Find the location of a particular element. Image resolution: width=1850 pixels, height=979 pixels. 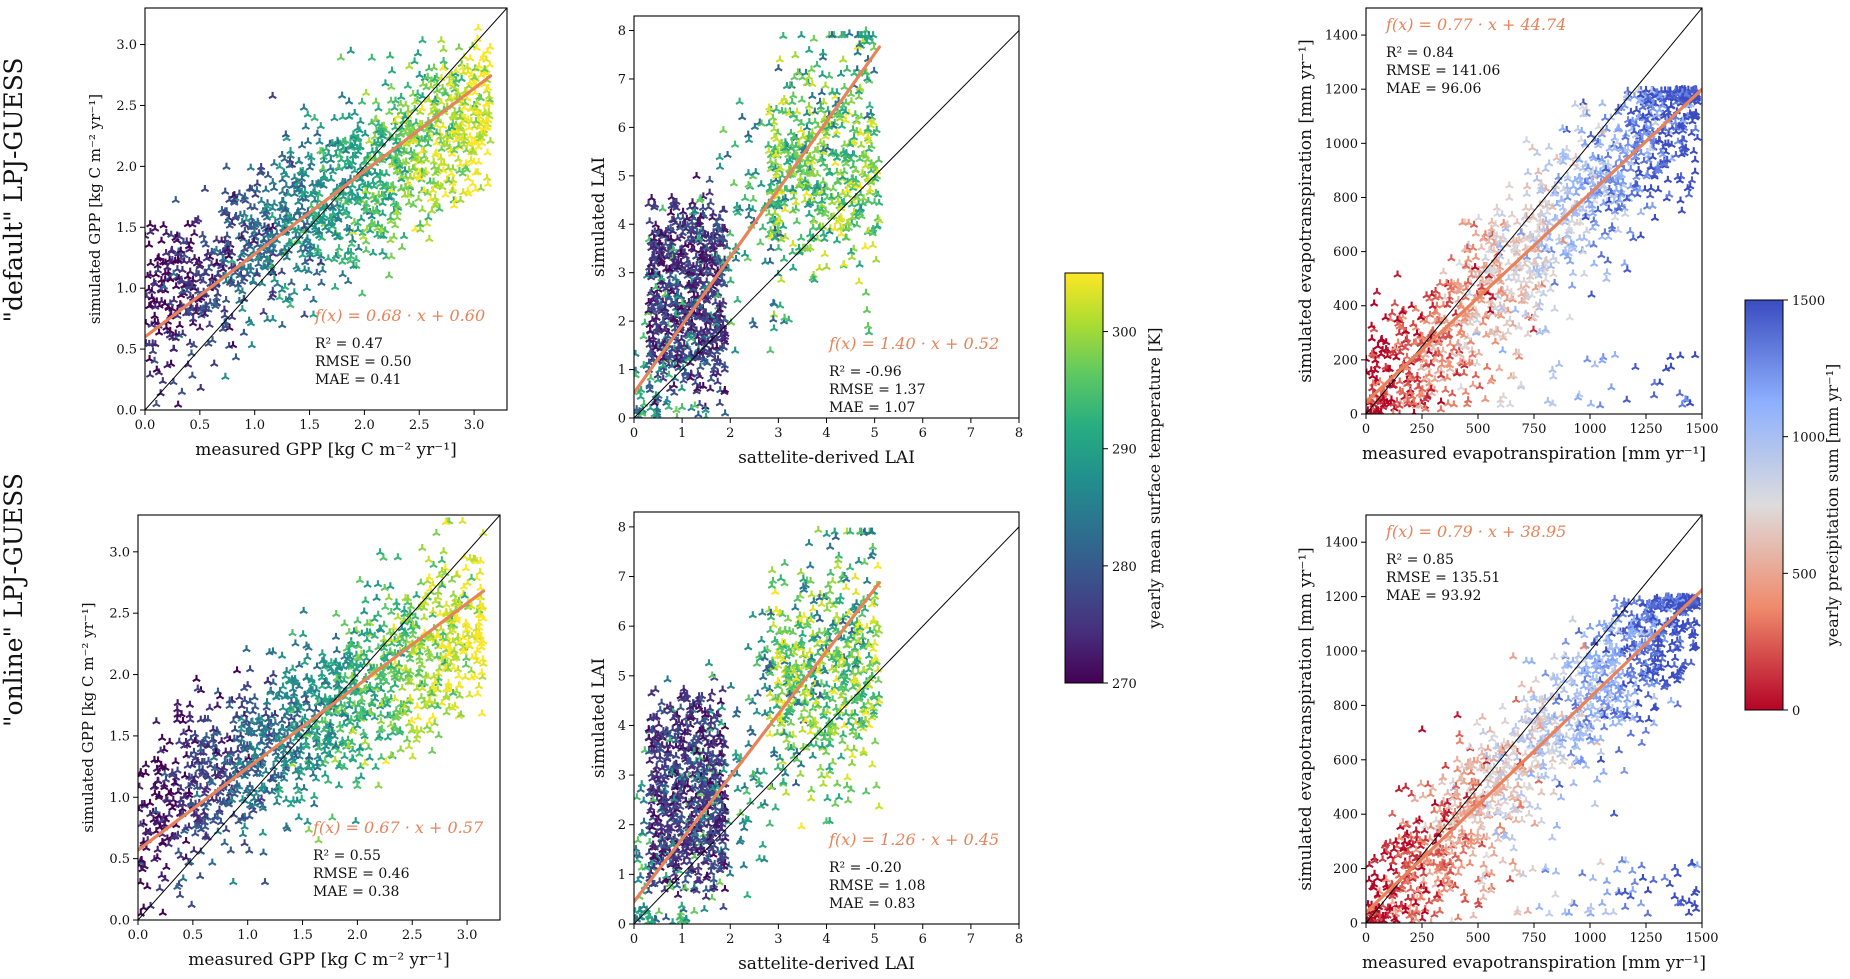

fit-equation: f(x) = 1.40 · x + 0.52 is located at coordinates (913, 343).